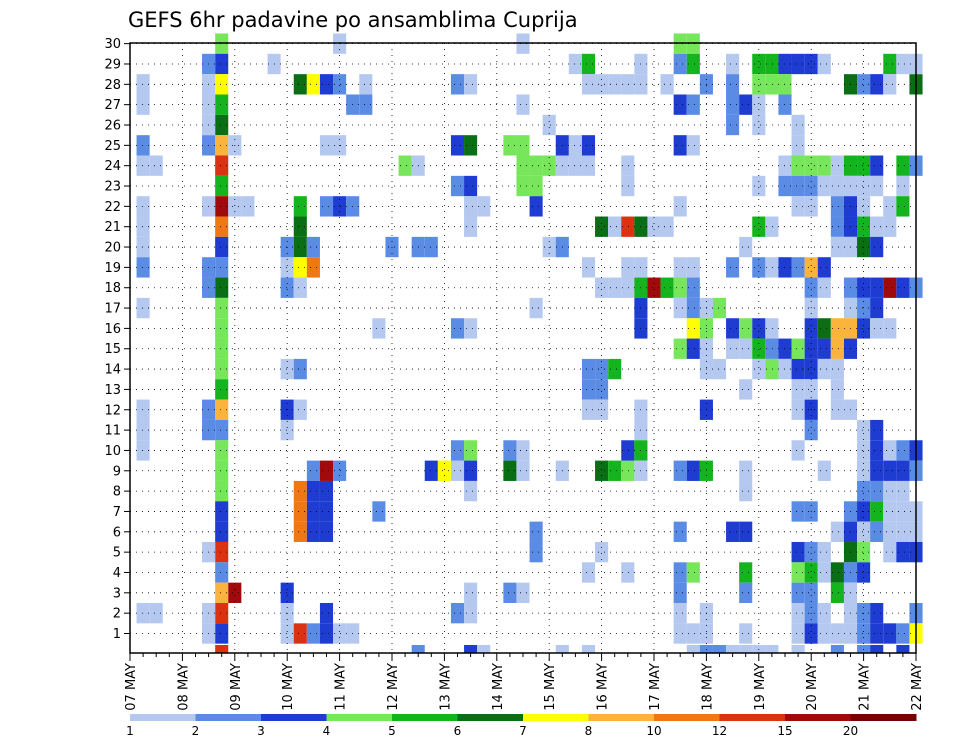 The height and width of the screenshot is (742, 960). Describe the element at coordinates (498, 687) in the screenshot. I see `x-tick-label: 14 MAY` at that location.